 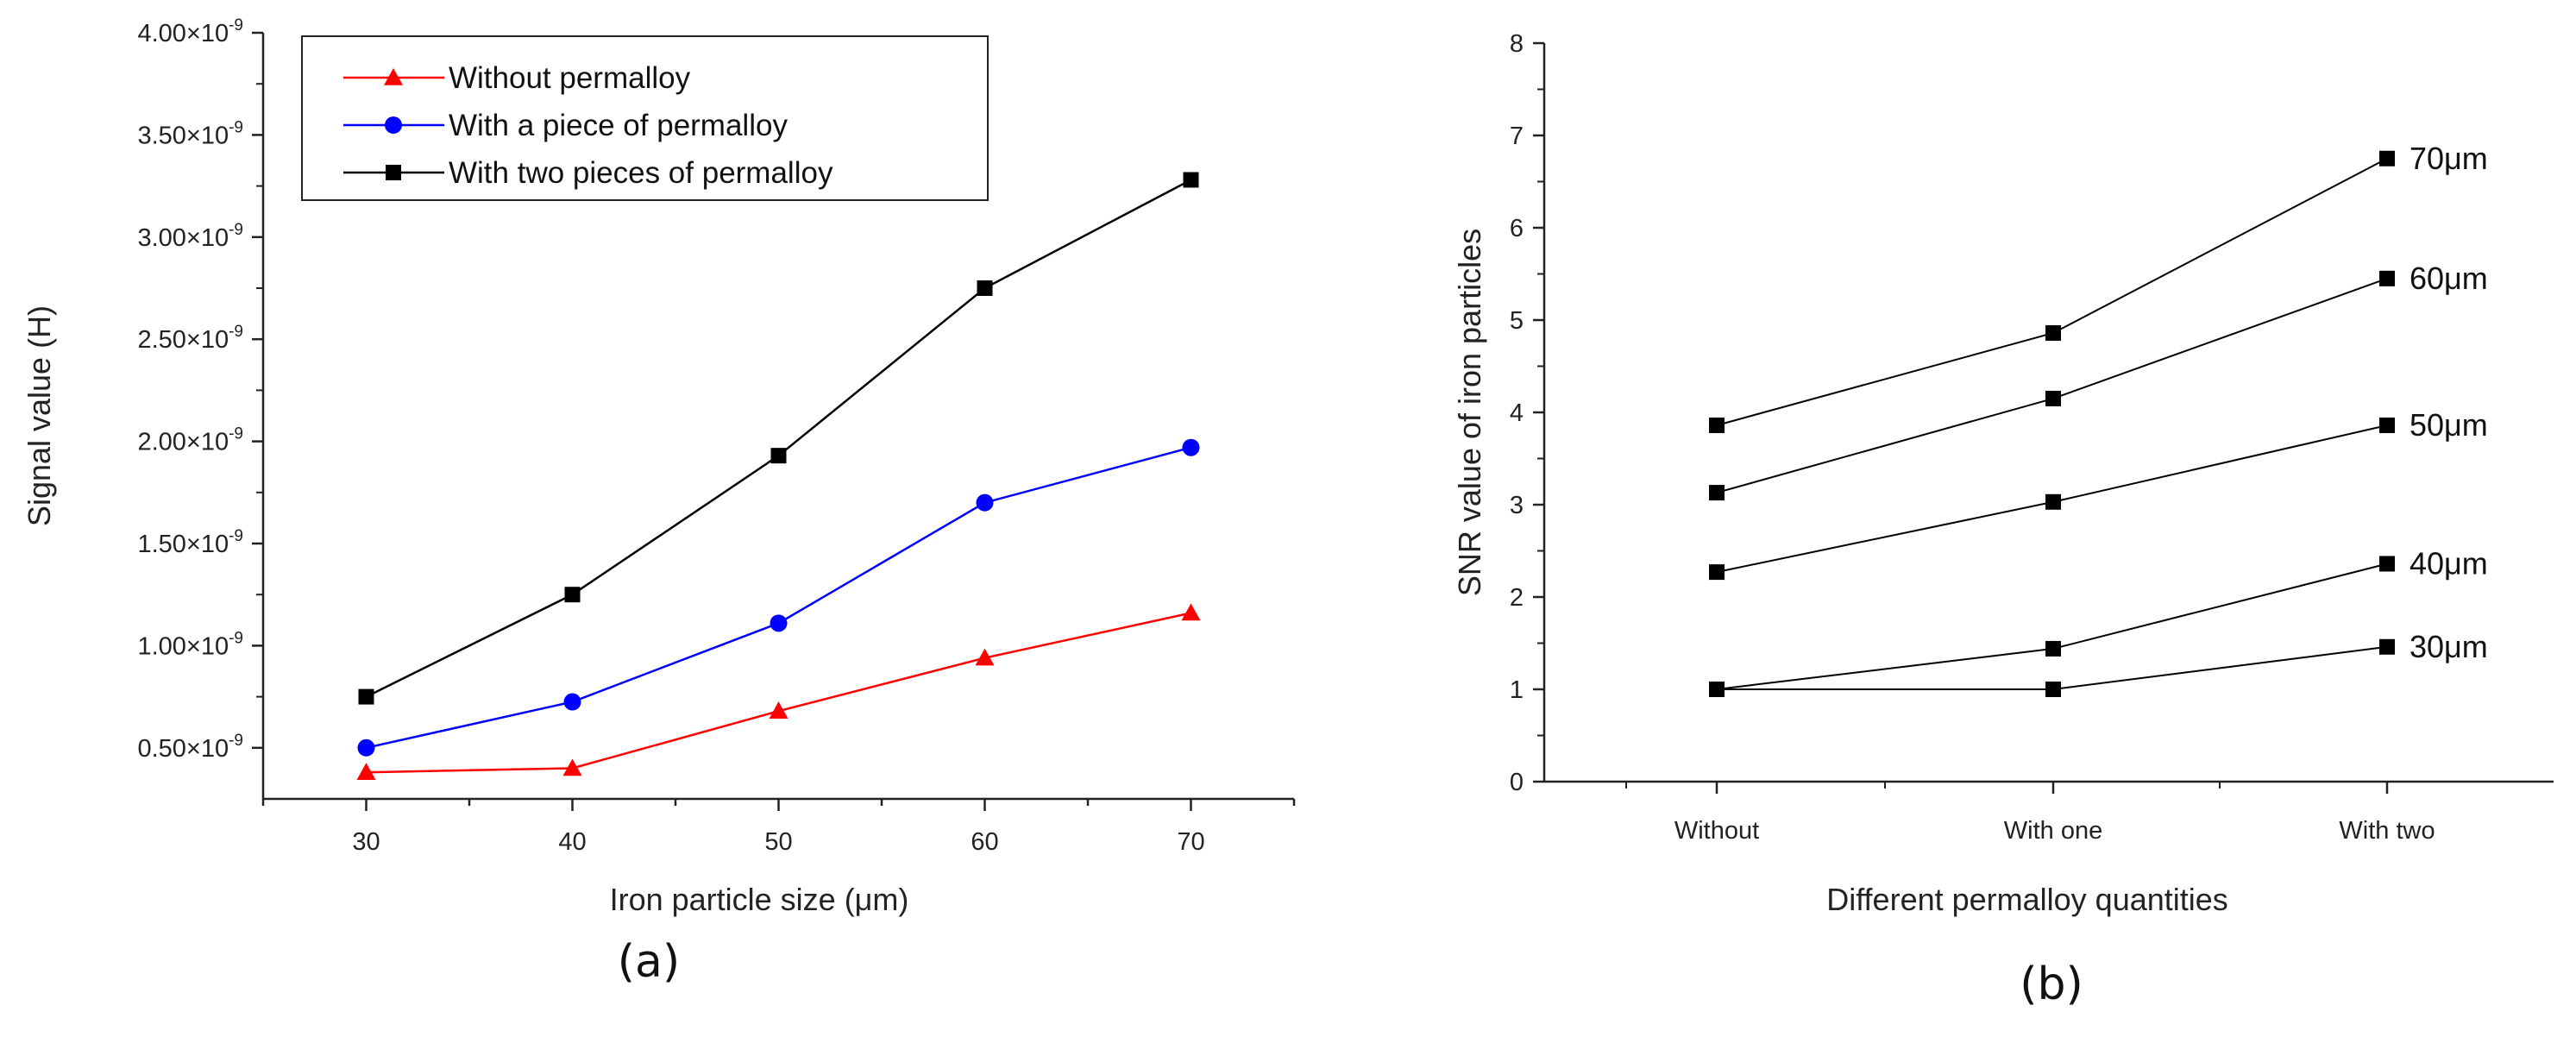 I want to click on chart-a-x-title: Iron particle size (μm), so click(x=759, y=899).